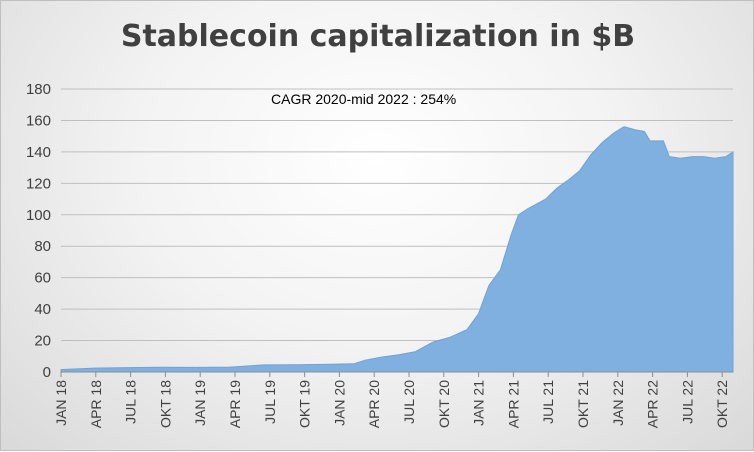 The height and width of the screenshot is (452, 754). Describe the element at coordinates (165, 404) in the screenshot. I see `x-tick-label: OKT 18` at that location.